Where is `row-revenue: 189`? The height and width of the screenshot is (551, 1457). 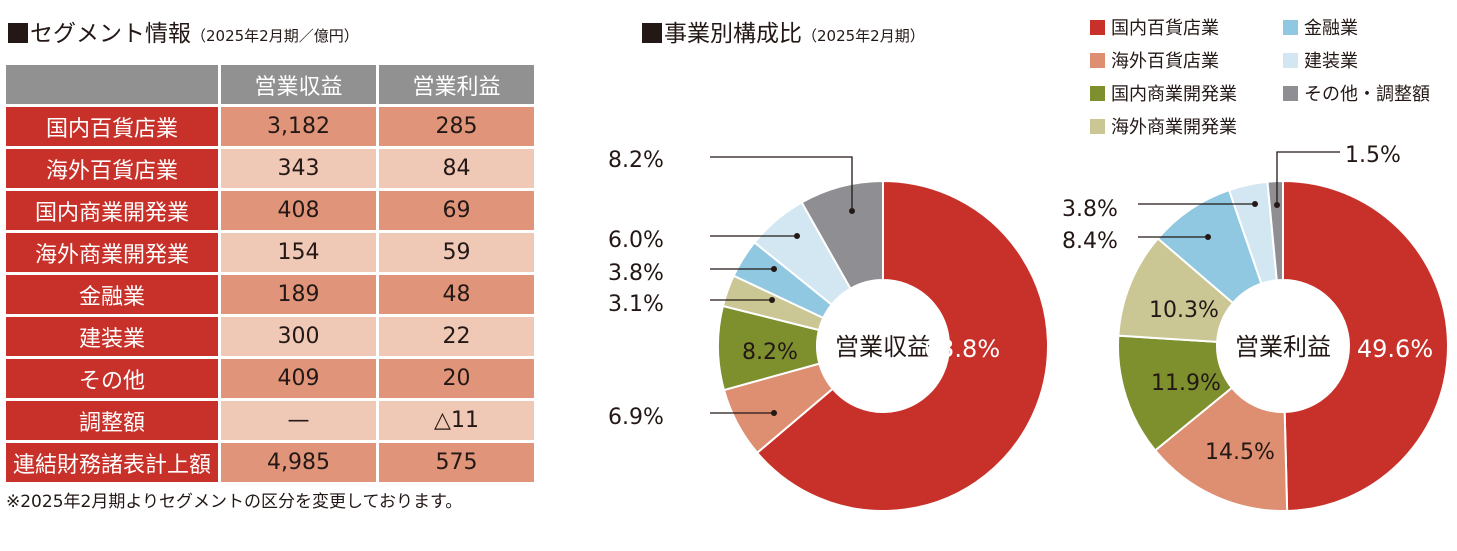 row-revenue: 189 is located at coordinates (297, 294).